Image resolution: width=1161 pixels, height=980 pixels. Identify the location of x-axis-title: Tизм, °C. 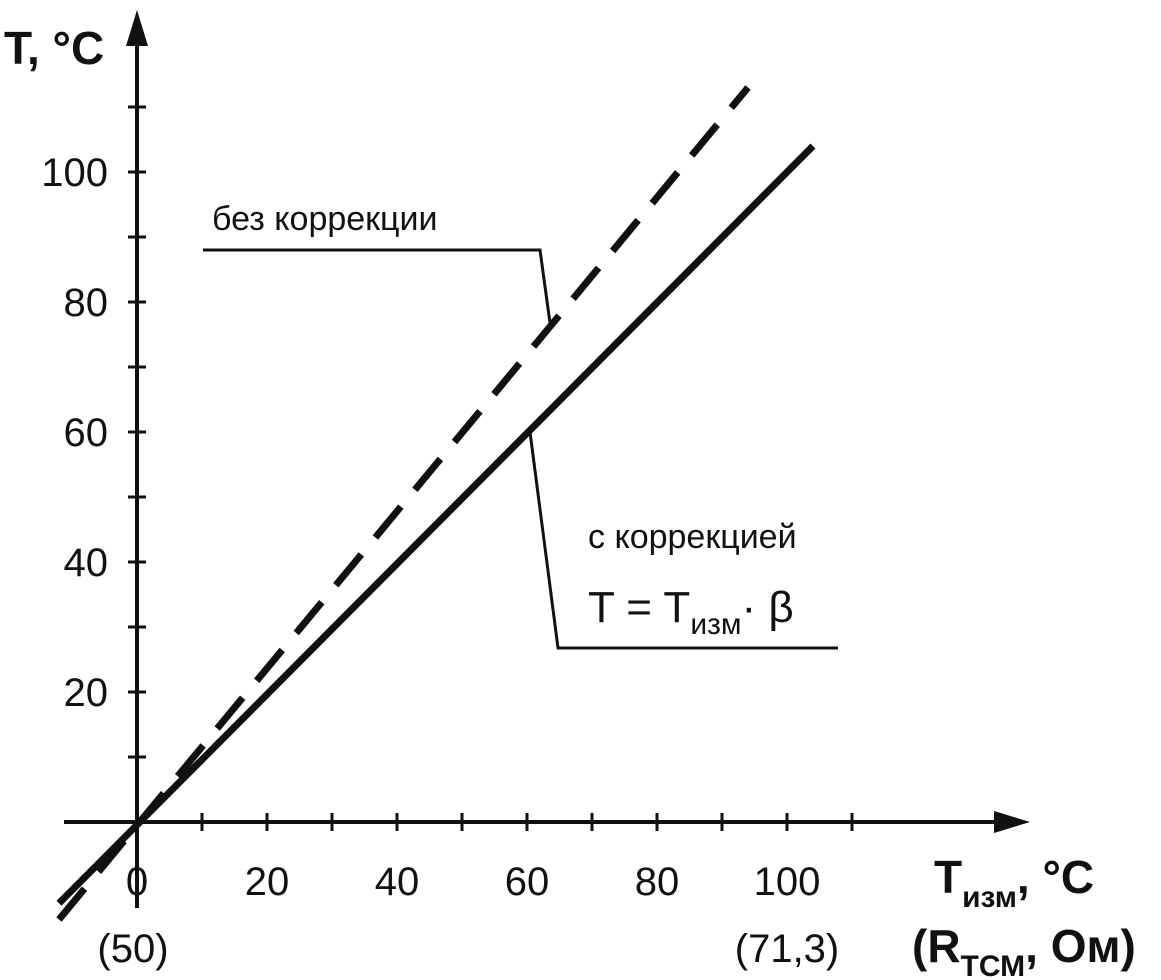
(1014, 882).